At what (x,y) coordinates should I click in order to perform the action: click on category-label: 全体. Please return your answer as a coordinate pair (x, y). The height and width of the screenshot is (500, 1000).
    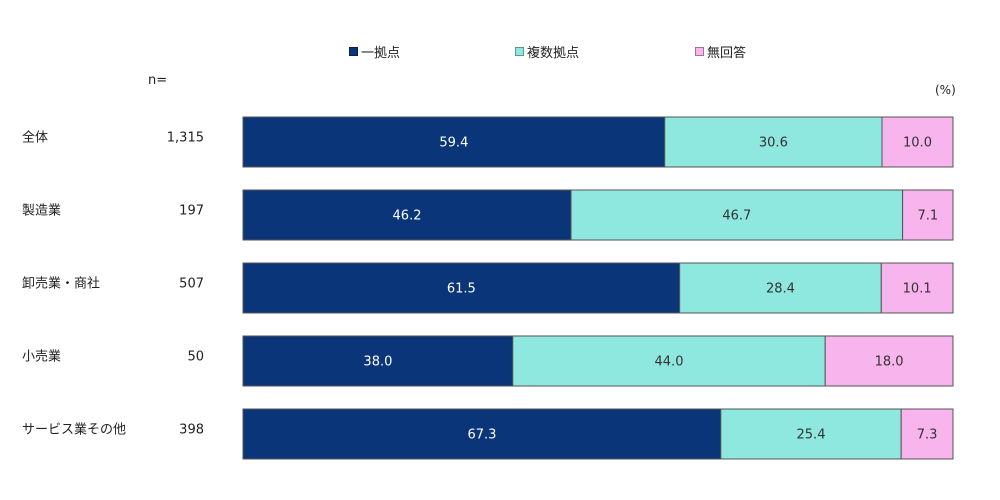
    Looking at the image, I should click on (35, 138).